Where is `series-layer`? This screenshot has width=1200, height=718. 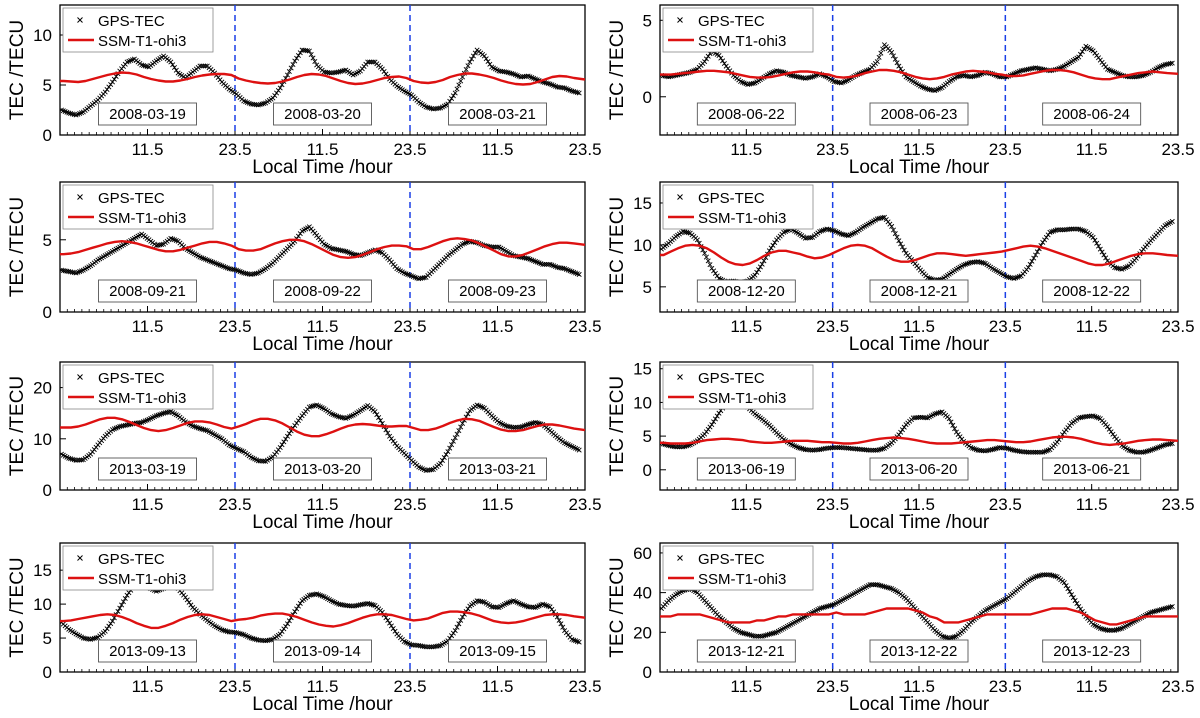
series-layer is located at coordinates (322, 253).